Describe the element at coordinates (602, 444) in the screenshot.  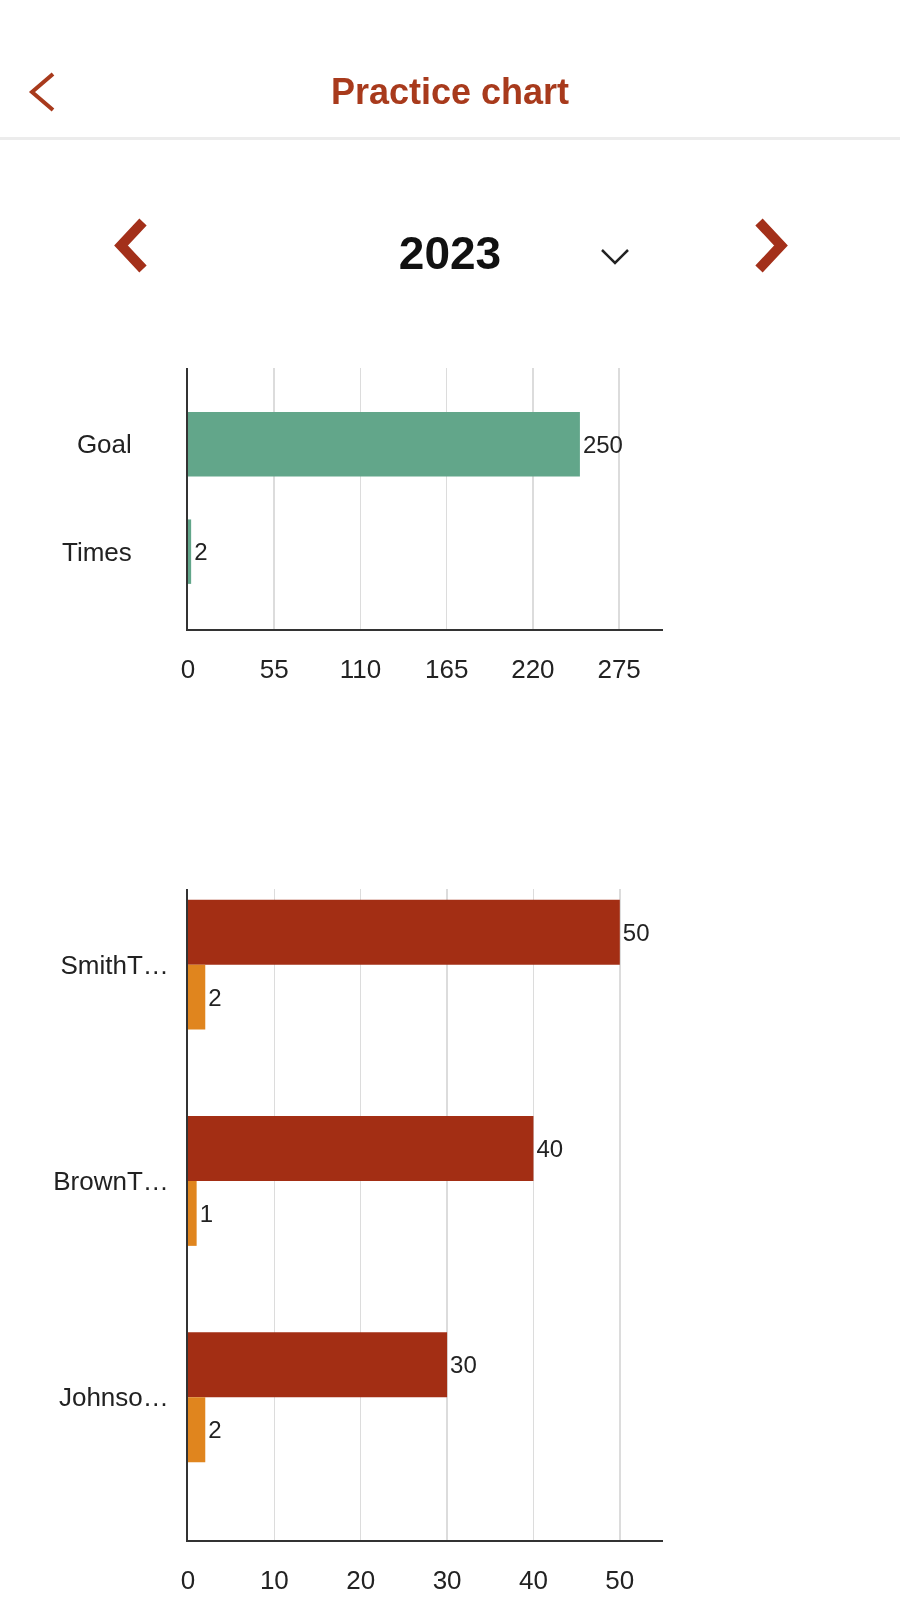
I see `data-label: 250` at that location.